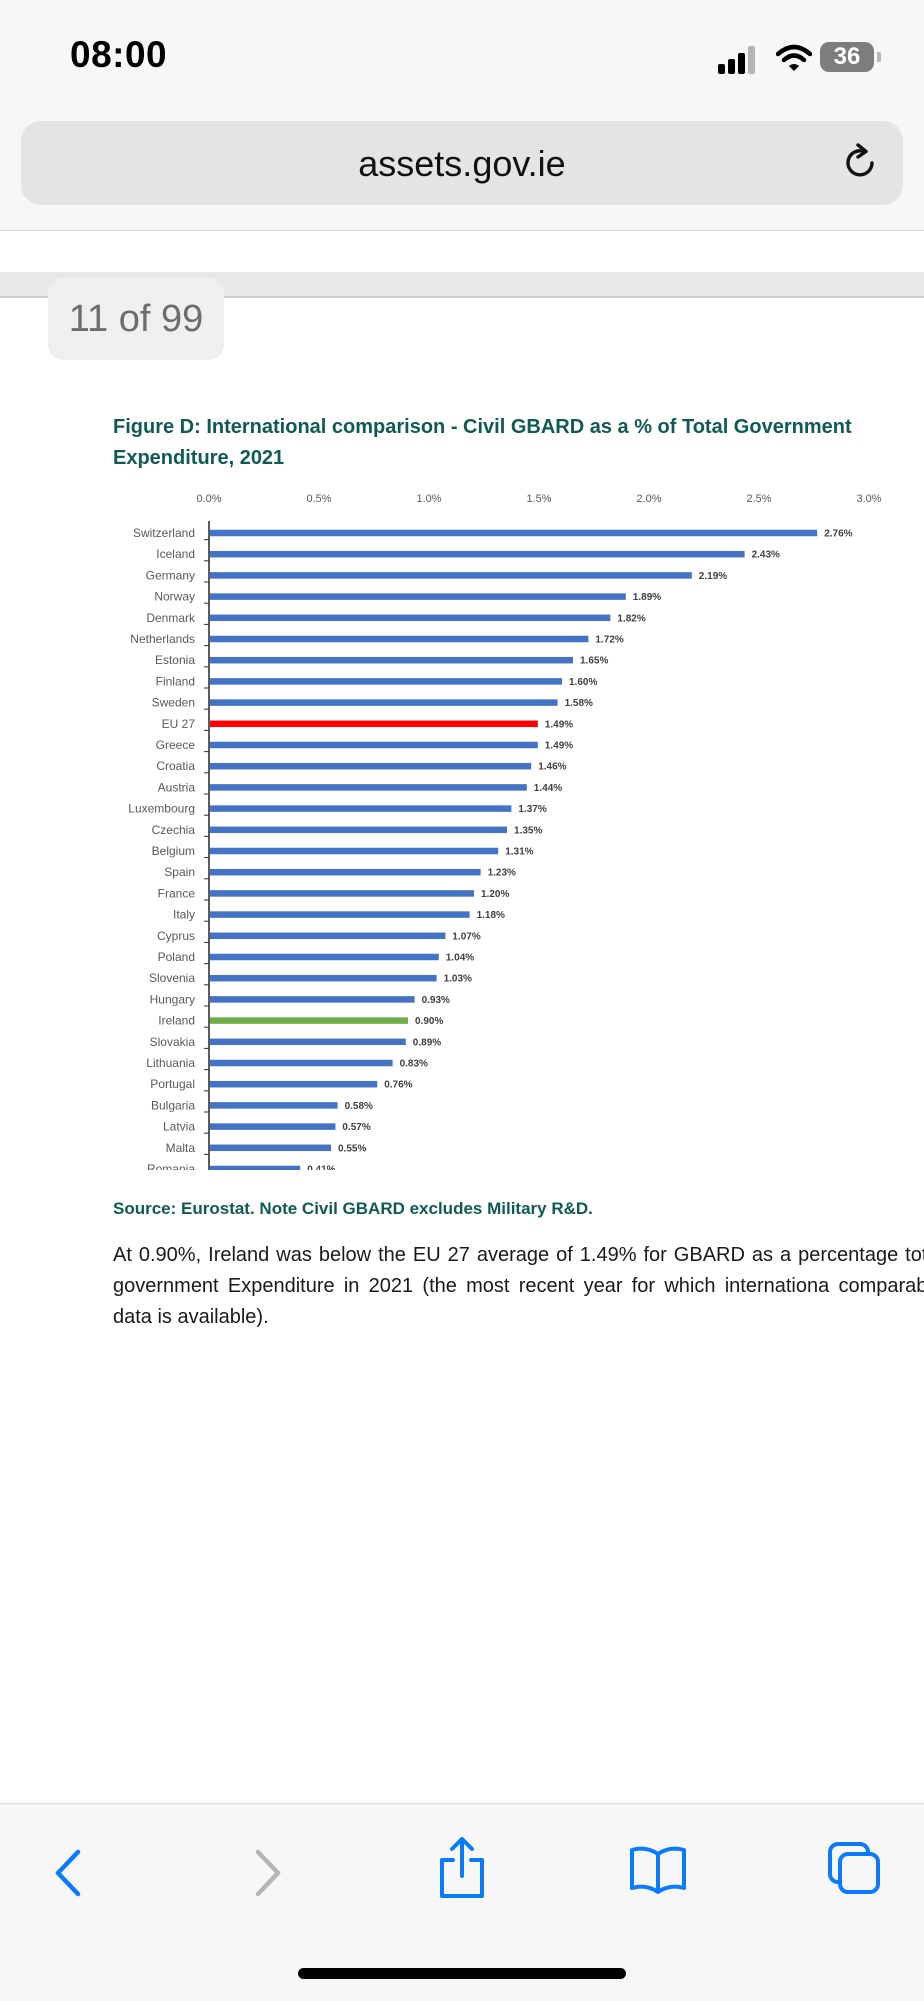 The height and width of the screenshot is (2001, 924). I want to click on address-bar: assets.gov.ie, so click(462, 163).